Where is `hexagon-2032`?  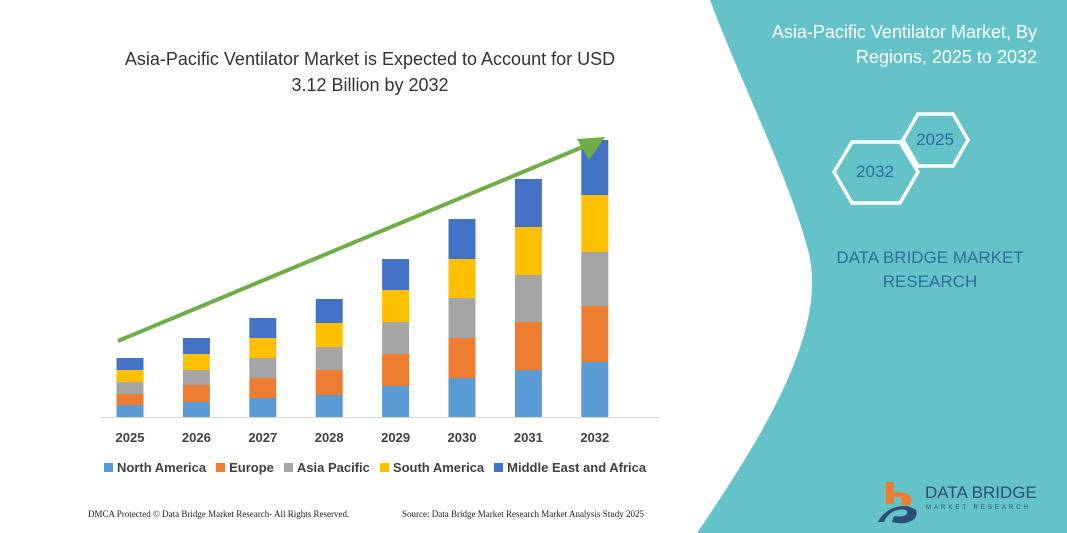
hexagon-2032 is located at coordinates (876, 172).